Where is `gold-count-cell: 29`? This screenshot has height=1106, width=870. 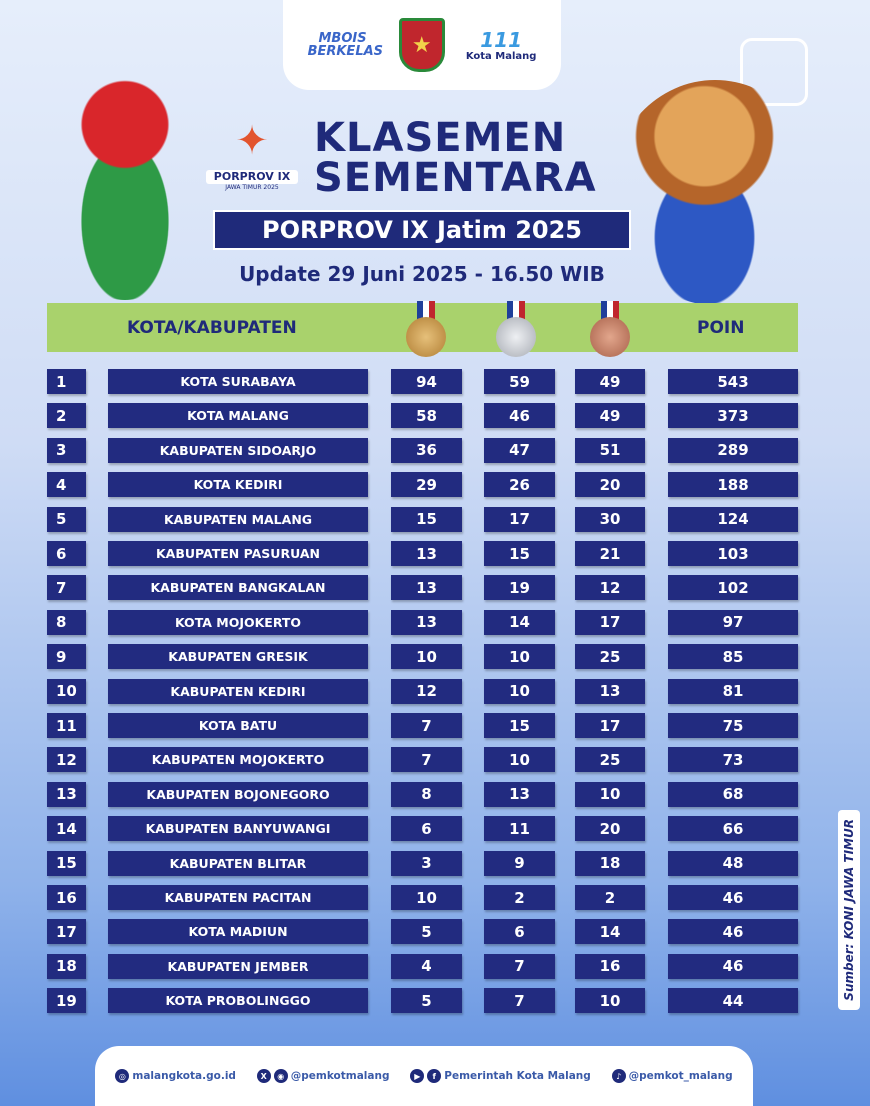
gold-count-cell: 29 is located at coordinates (426, 485).